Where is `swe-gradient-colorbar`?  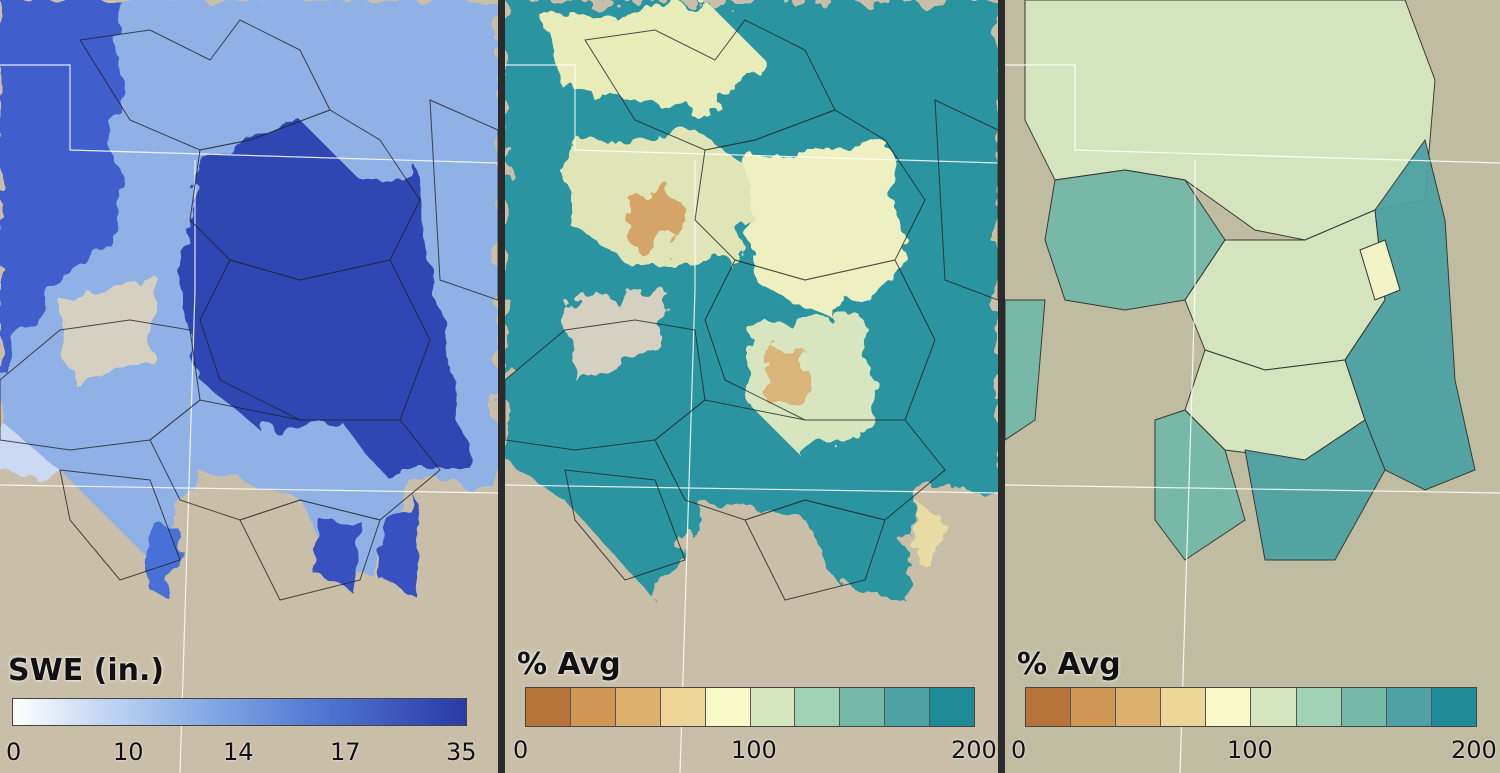
swe-gradient-colorbar is located at coordinates (239, 712).